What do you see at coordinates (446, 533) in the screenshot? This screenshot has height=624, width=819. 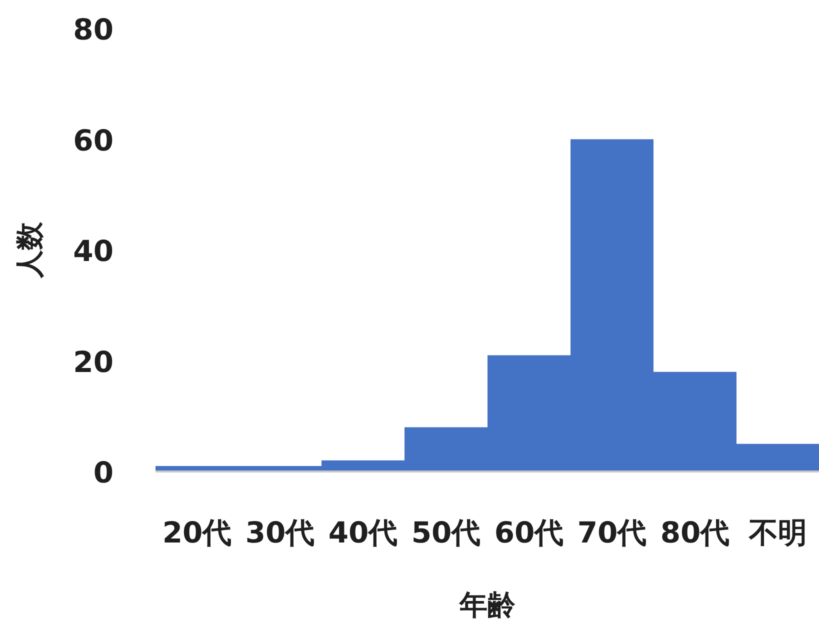 I see `x-tick-label: 50代` at bounding box center [446, 533].